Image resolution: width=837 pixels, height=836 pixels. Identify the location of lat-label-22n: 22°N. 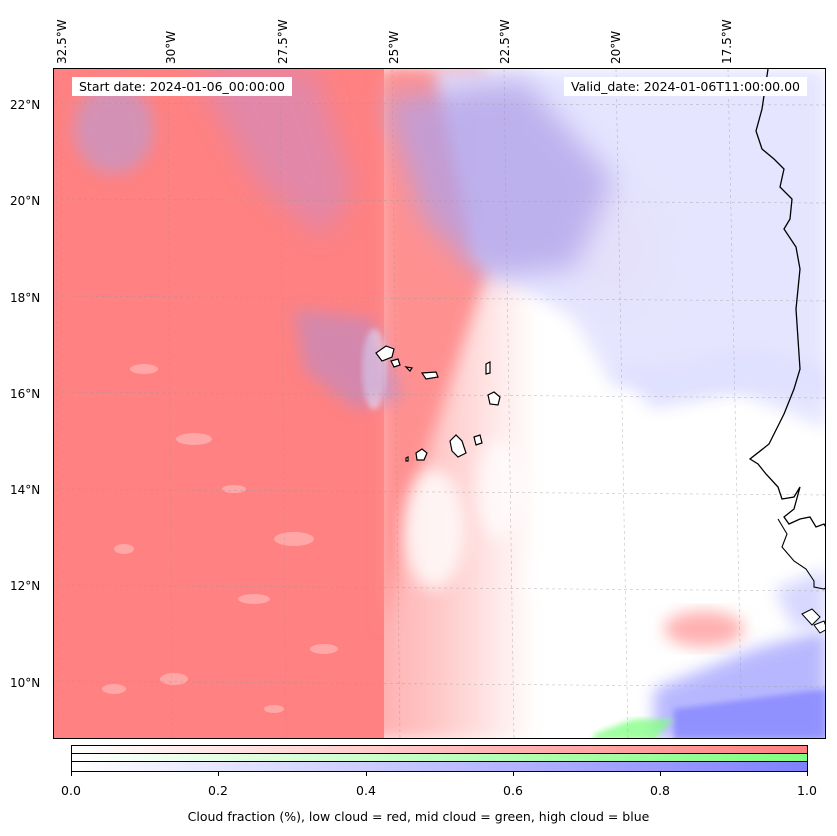
(25, 105).